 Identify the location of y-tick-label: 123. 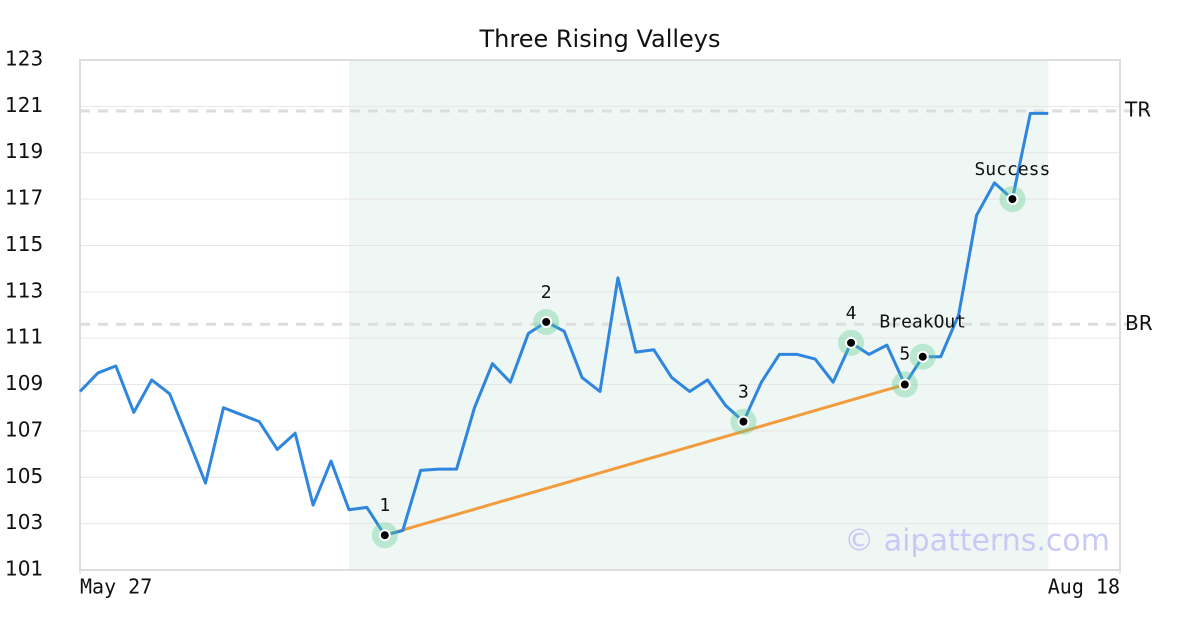
(24, 59).